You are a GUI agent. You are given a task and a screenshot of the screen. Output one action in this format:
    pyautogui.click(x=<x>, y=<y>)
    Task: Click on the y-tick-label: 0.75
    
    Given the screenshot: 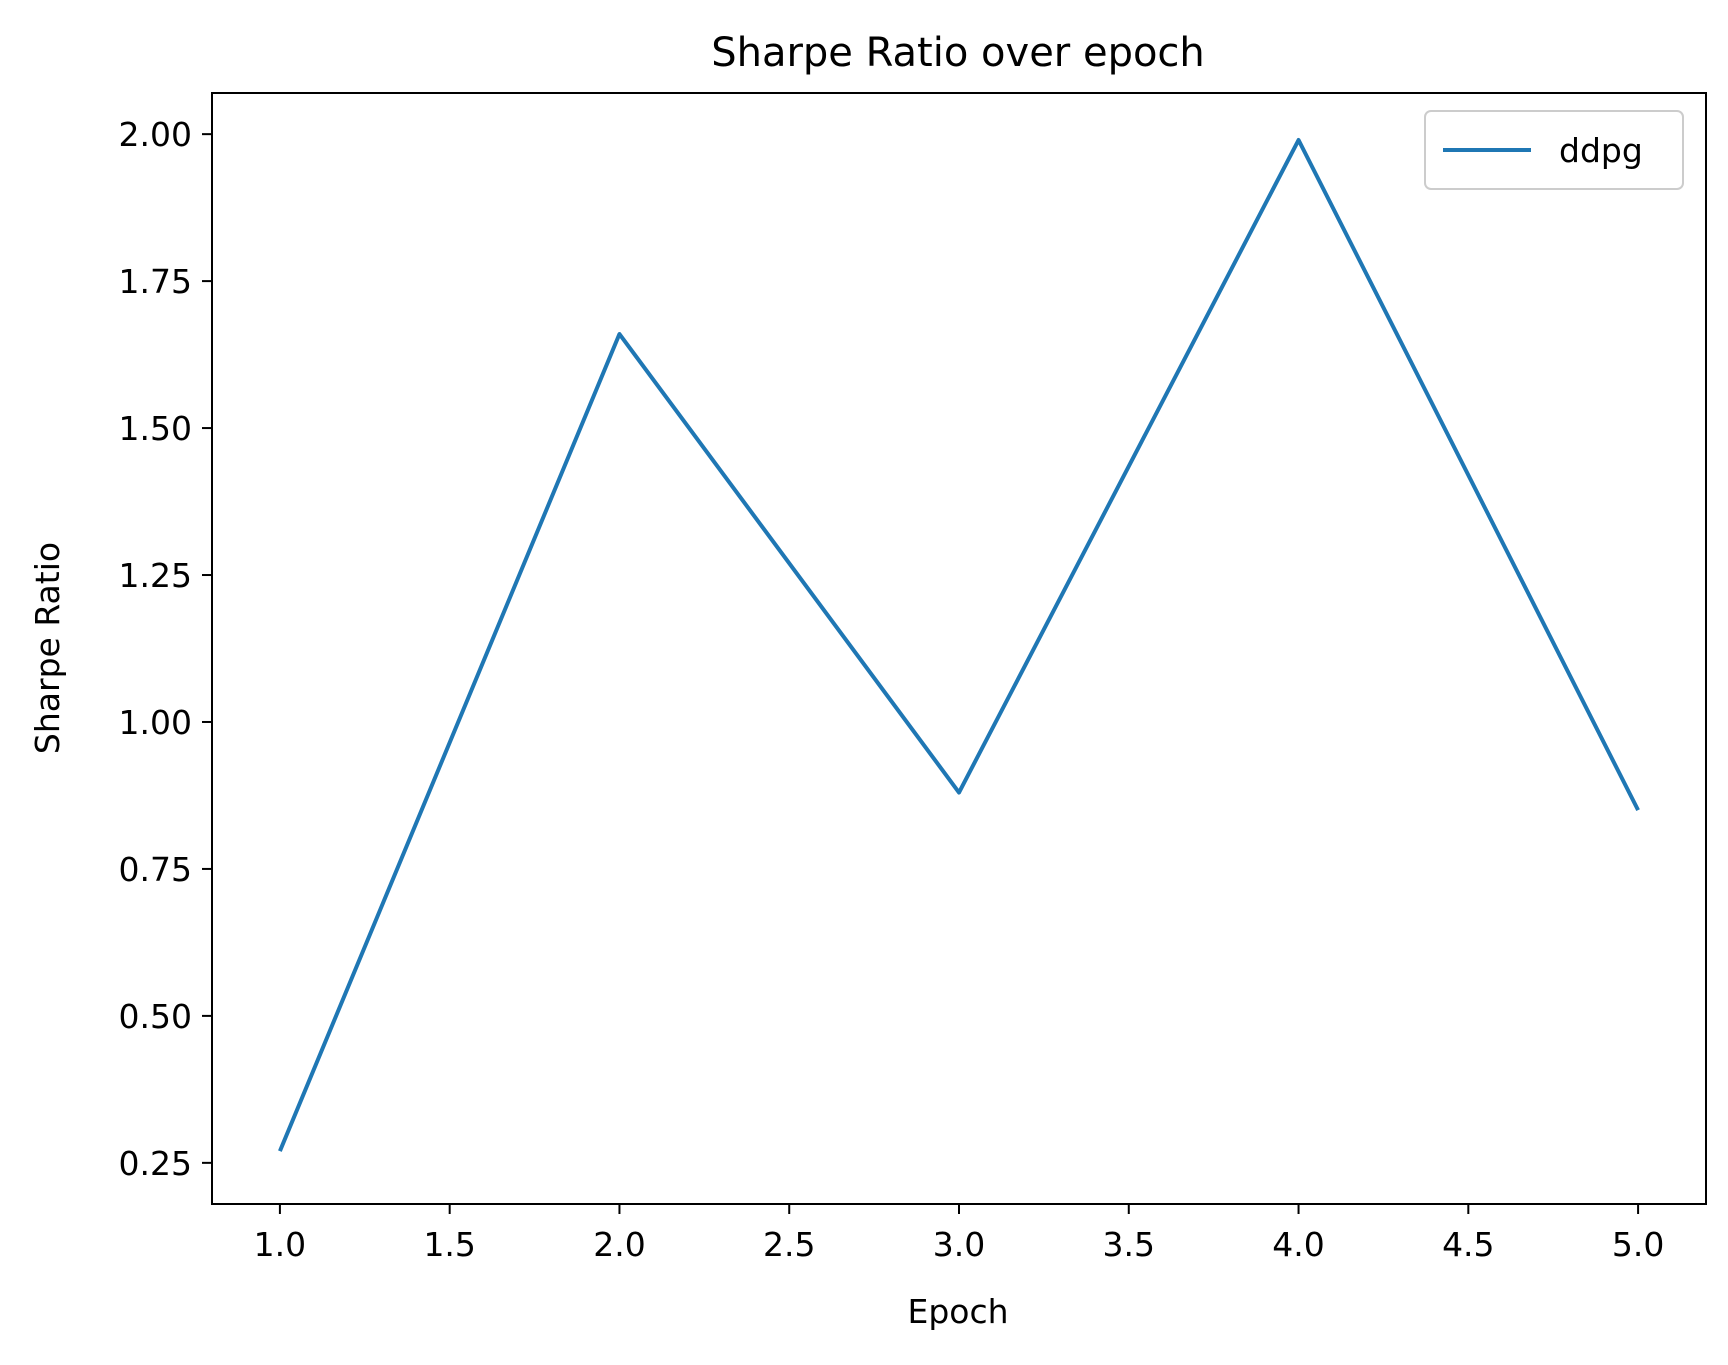 What is the action you would take?
    pyautogui.click(x=155, y=869)
    